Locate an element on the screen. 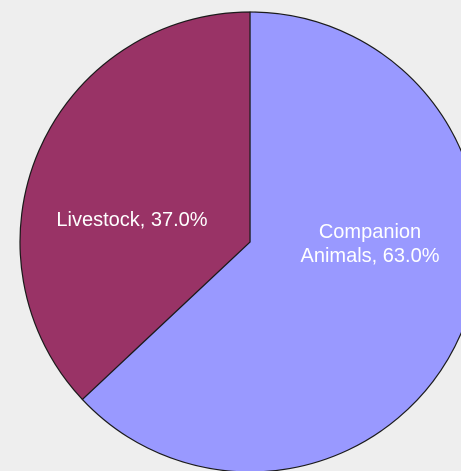  slice-label-line: Companion is located at coordinates (370, 232).